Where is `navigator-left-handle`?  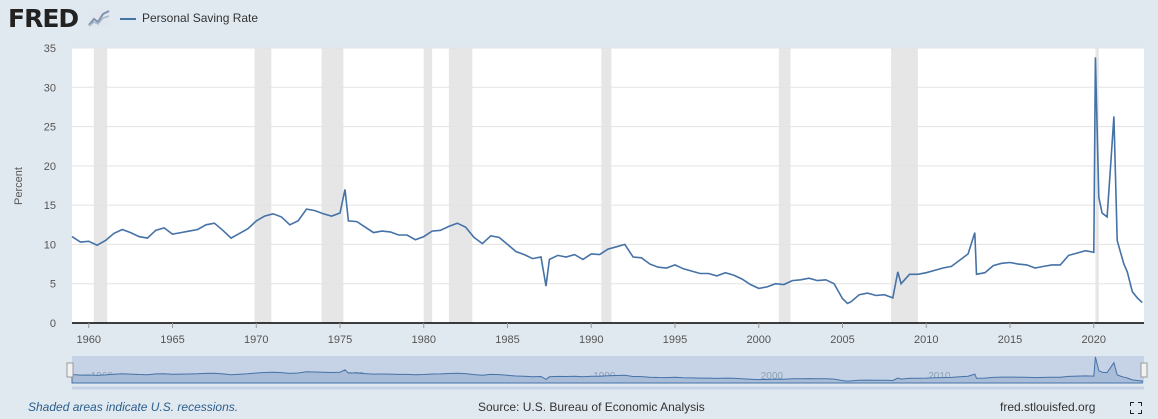 navigator-left-handle is located at coordinates (70, 370).